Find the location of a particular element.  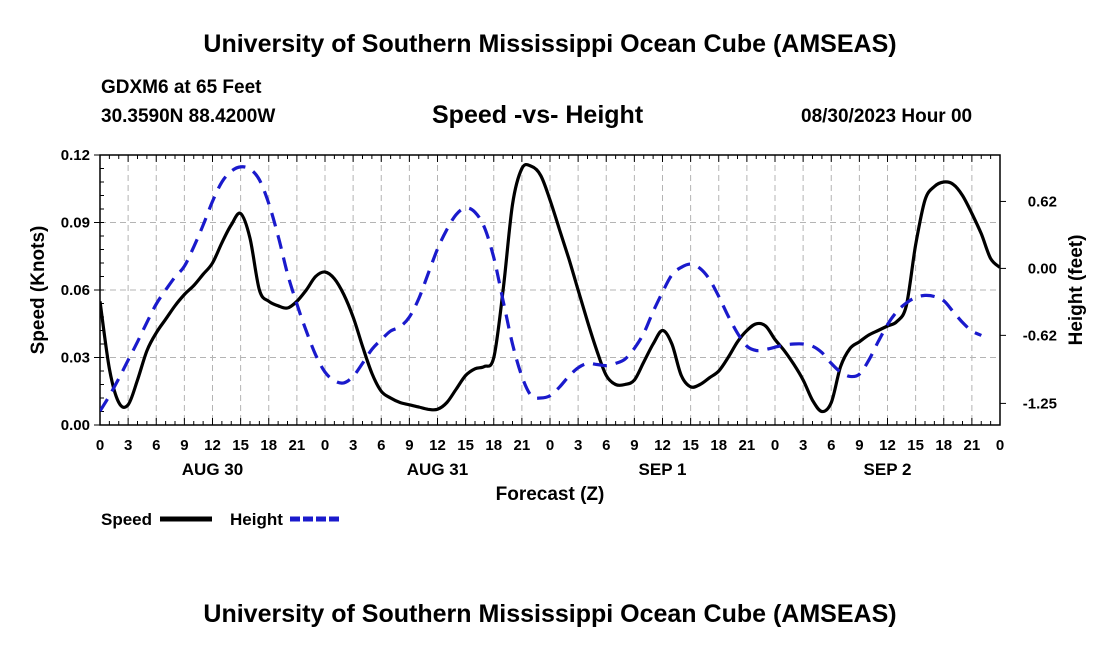

y-tick-label: 0.06 is located at coordinates (75, 290).